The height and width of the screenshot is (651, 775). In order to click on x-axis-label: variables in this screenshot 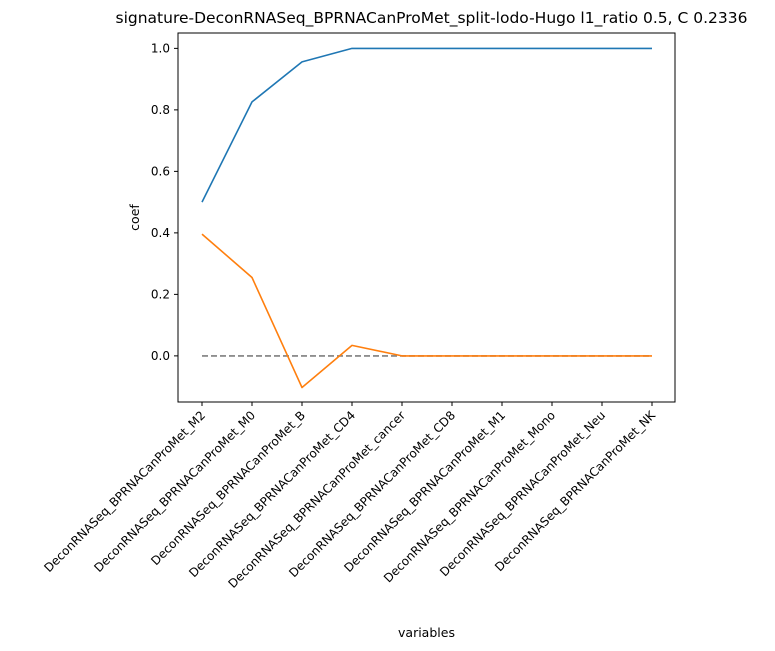, I will do `click(426, 632)`.